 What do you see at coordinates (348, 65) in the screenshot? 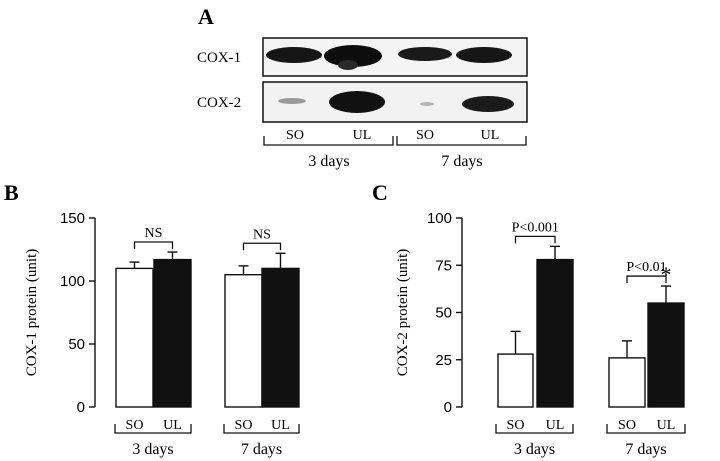
I see `band-cox1-ul-3d-tail` at bounding box center [348, 65].